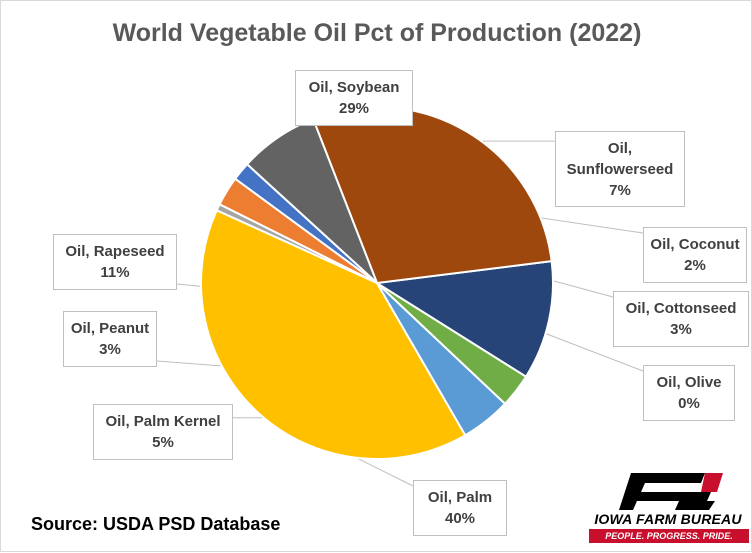 The image size is (752, 553). What do you see at coordinates (110, 339) in the screenshot?
I see `data-label-oil-peanut: Oil, Peanut 3%` at bounding box center [110, 339].